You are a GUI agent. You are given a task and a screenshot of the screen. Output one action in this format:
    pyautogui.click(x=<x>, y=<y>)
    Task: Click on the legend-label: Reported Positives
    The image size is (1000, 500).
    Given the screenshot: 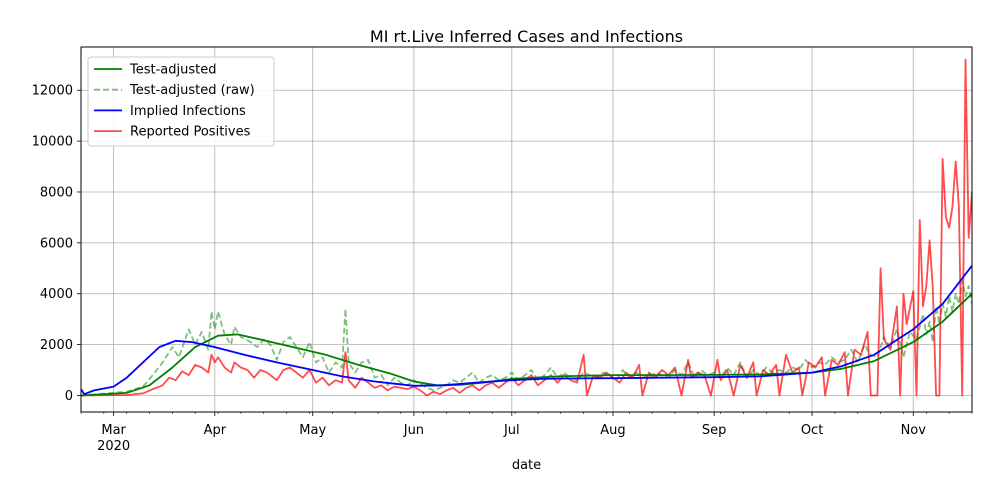 What is the action you would take?
    pyautogui.click(x=190, y=132)
    